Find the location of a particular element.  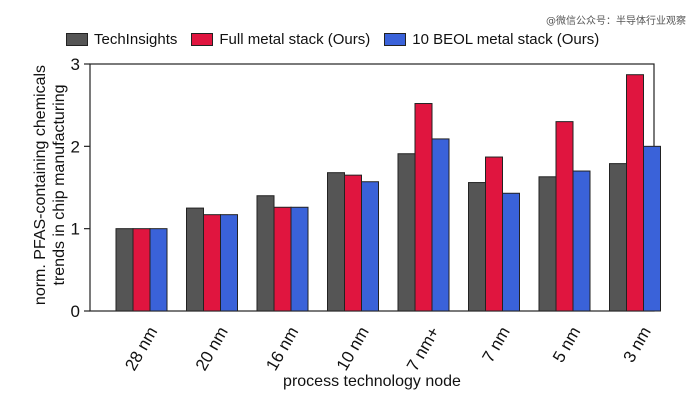

y-tick-label-2: 2 is located at coordinates (75, 146).